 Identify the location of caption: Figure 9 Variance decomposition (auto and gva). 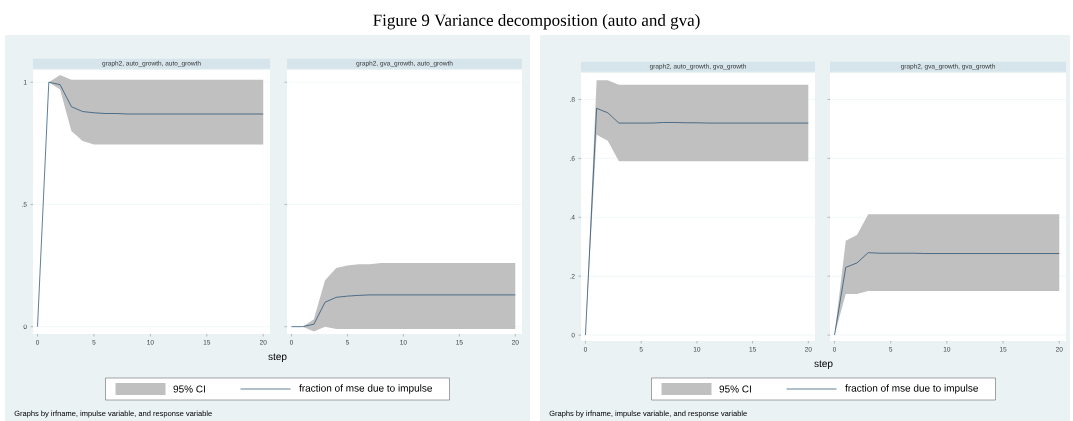
(536, 22).